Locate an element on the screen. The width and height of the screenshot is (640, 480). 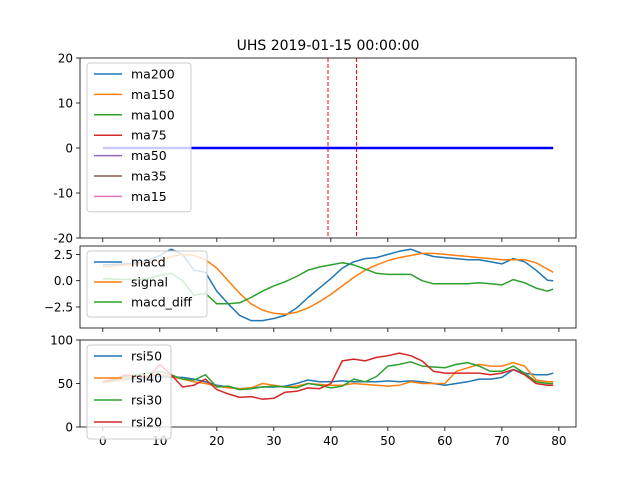
legend-label-rsi30: rsi30 is located at coordinates (146, 400).